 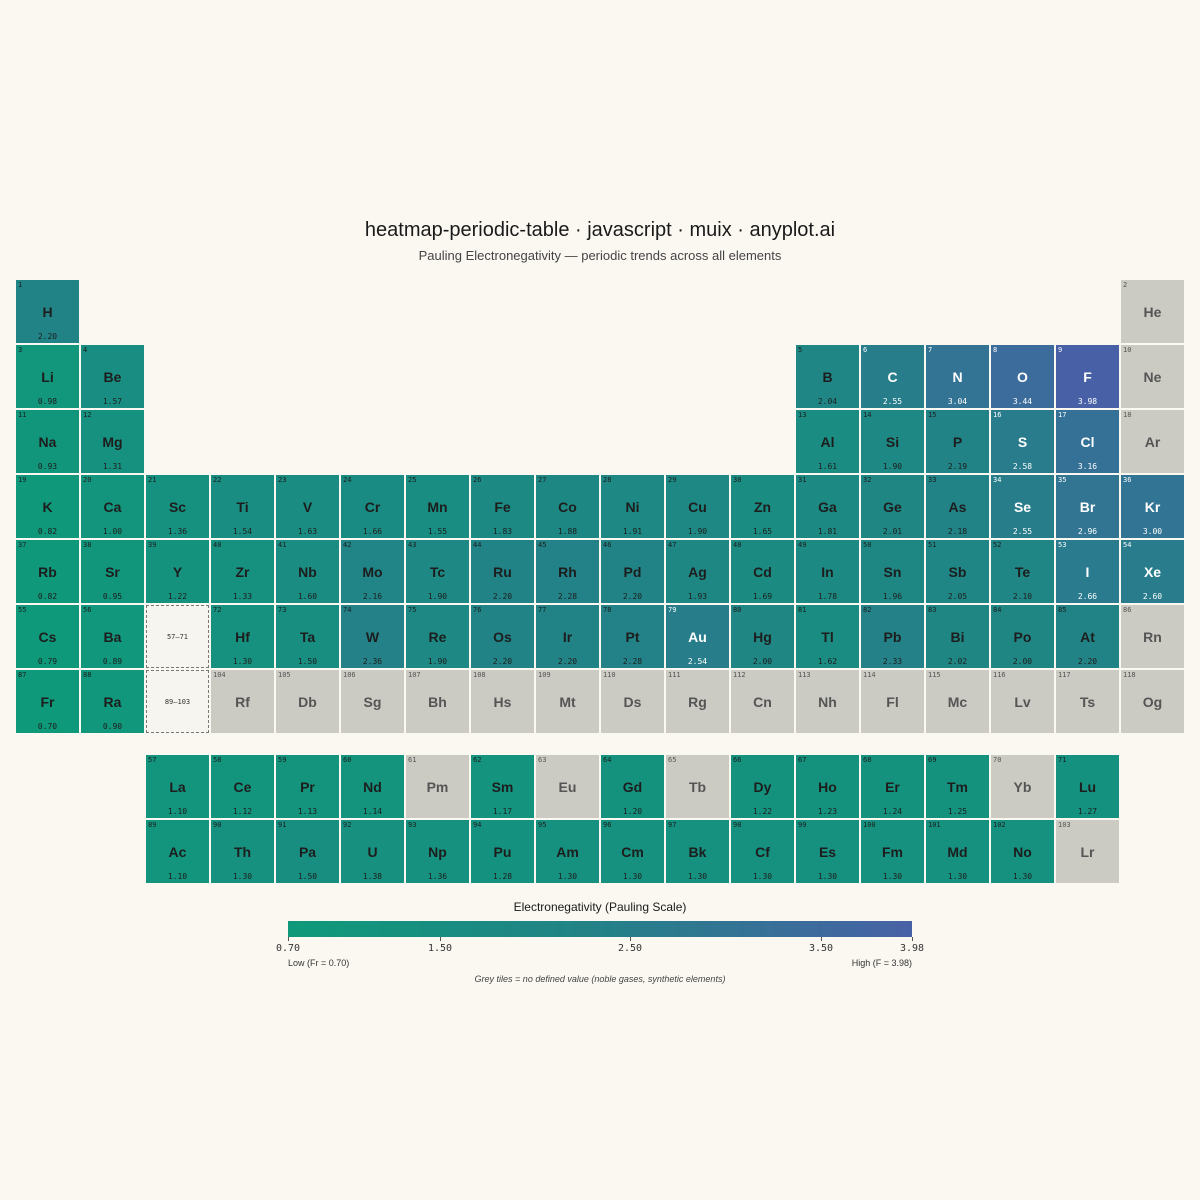 I want to click on atomic-number: 94, so click(x=477, y=825).